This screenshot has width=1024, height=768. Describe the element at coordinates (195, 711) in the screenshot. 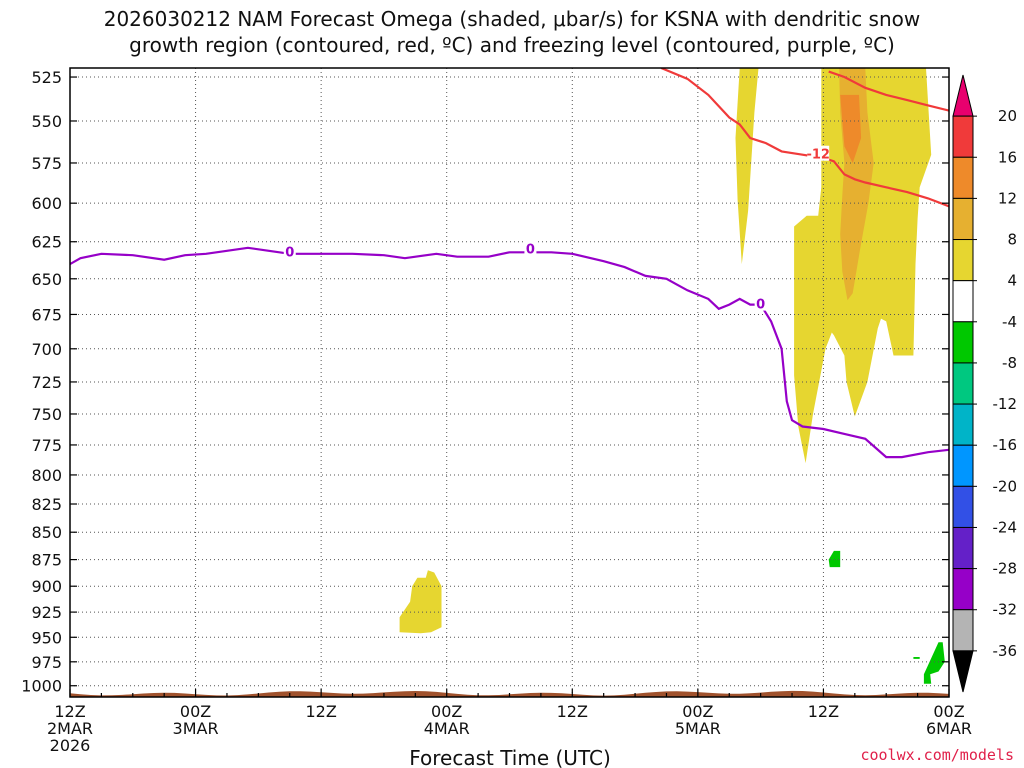

I see `x-tick-label-12-0: 00Z` at that location.